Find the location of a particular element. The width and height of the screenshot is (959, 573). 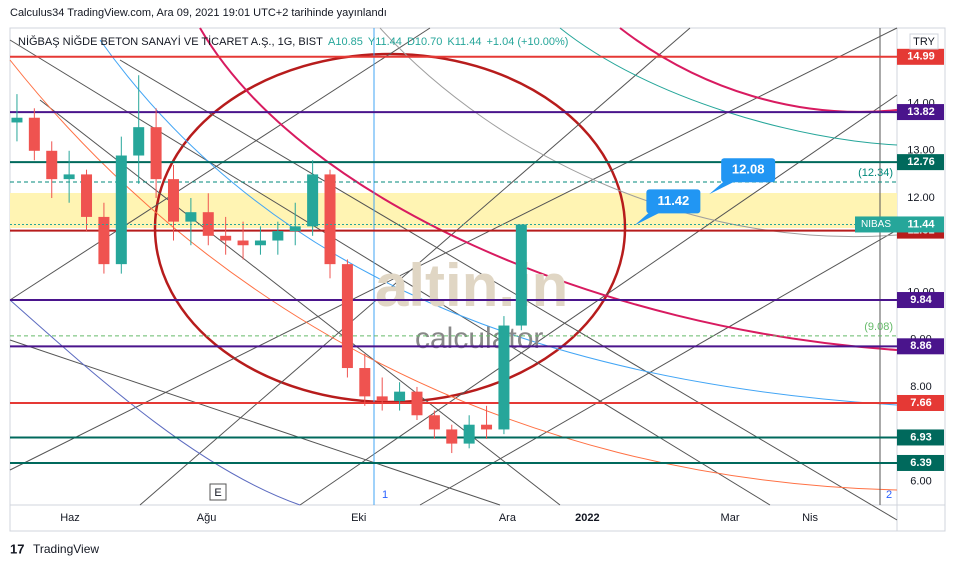

arc is located at coordinates (155, 402).